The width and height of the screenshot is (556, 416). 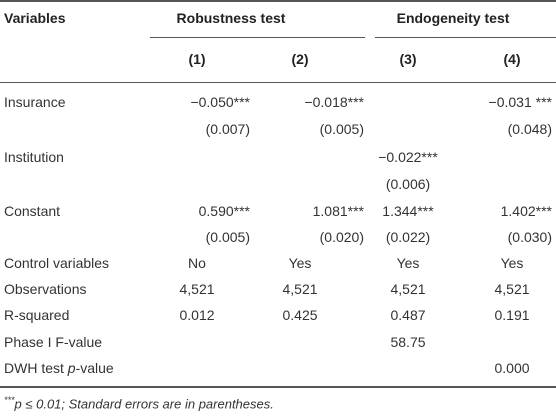 What do you see at coordinates (408, 237) in the screenshot?
I see `table-cell: (0.022)` at bounding box center [408, 237].